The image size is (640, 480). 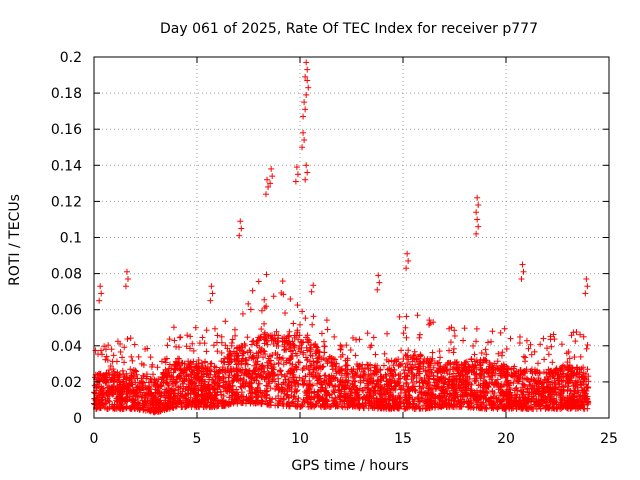 I want to click on x-axis-label: GPS time / hours, so click(x=349, y=466).